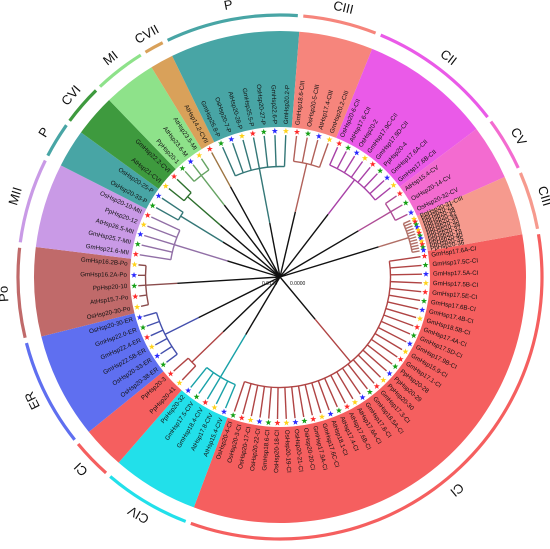 The height and width of the screenshot is (549, 550). Describe the element at coordinates (274, 104) in the screenshot. I see `leaf-label: GmHsp22.6-P` at that location.